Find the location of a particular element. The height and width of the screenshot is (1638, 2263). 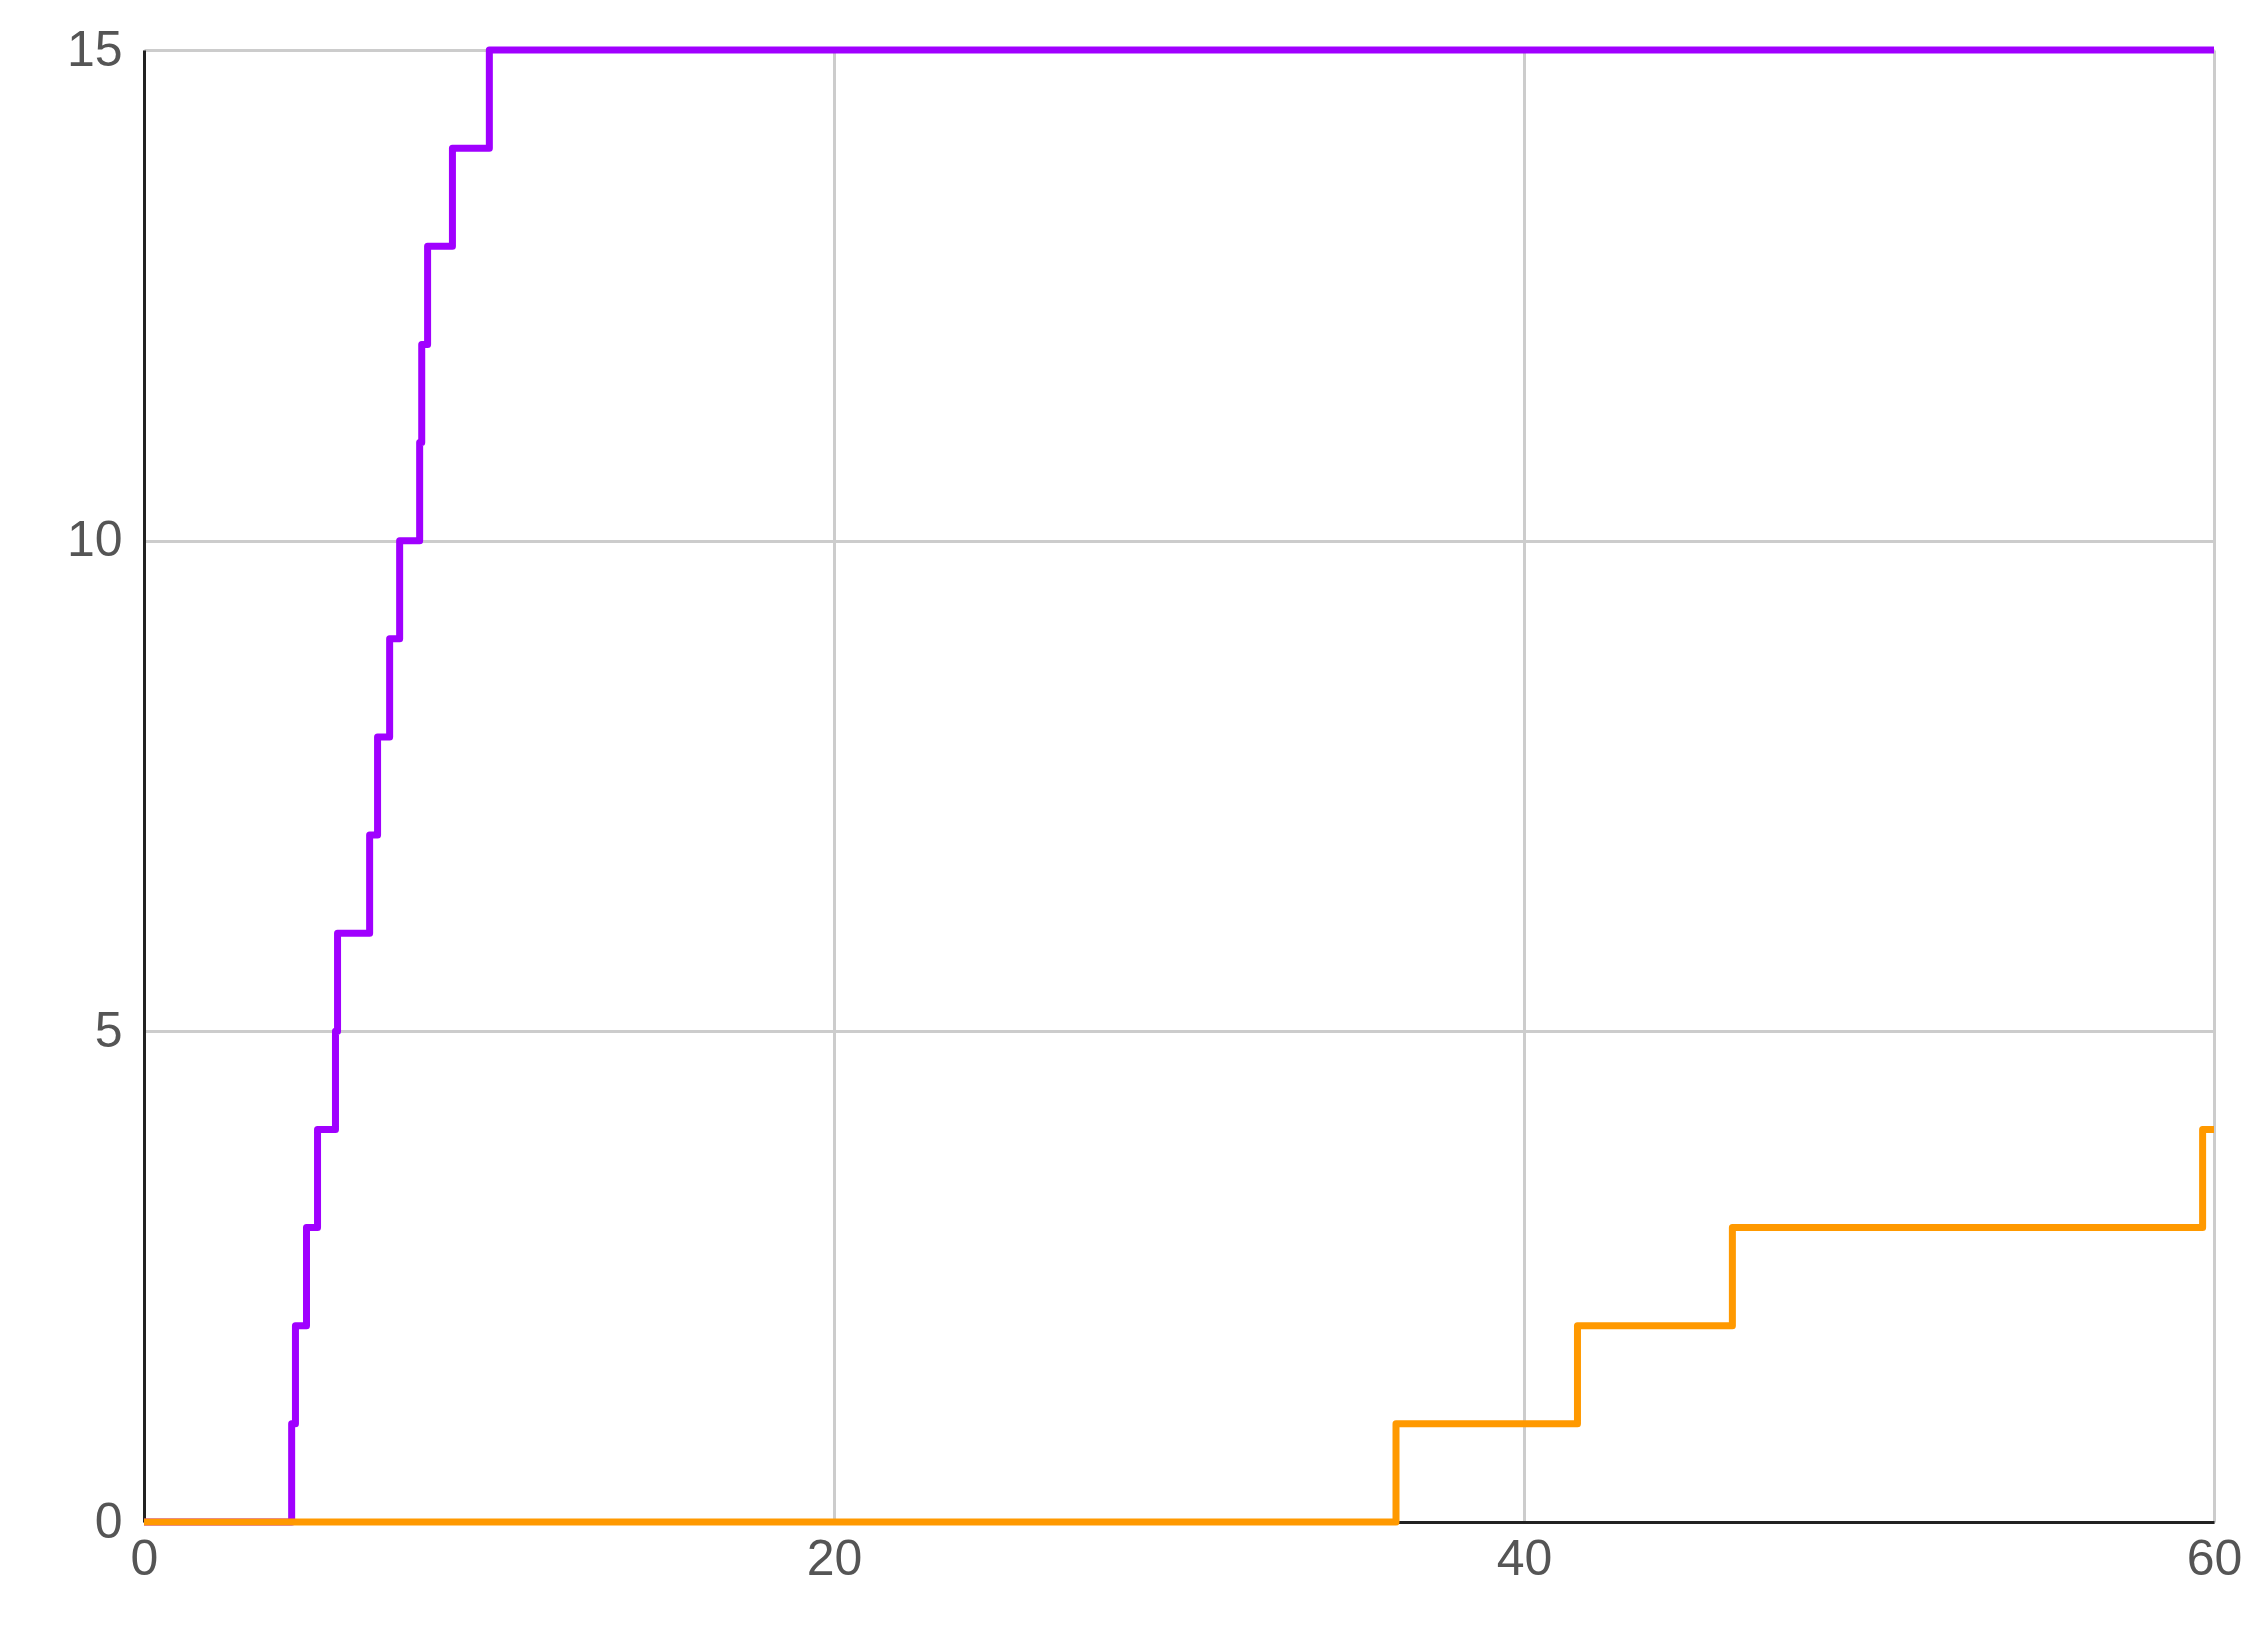

y-tick-label: 10 is located at coordinates (94, 539).